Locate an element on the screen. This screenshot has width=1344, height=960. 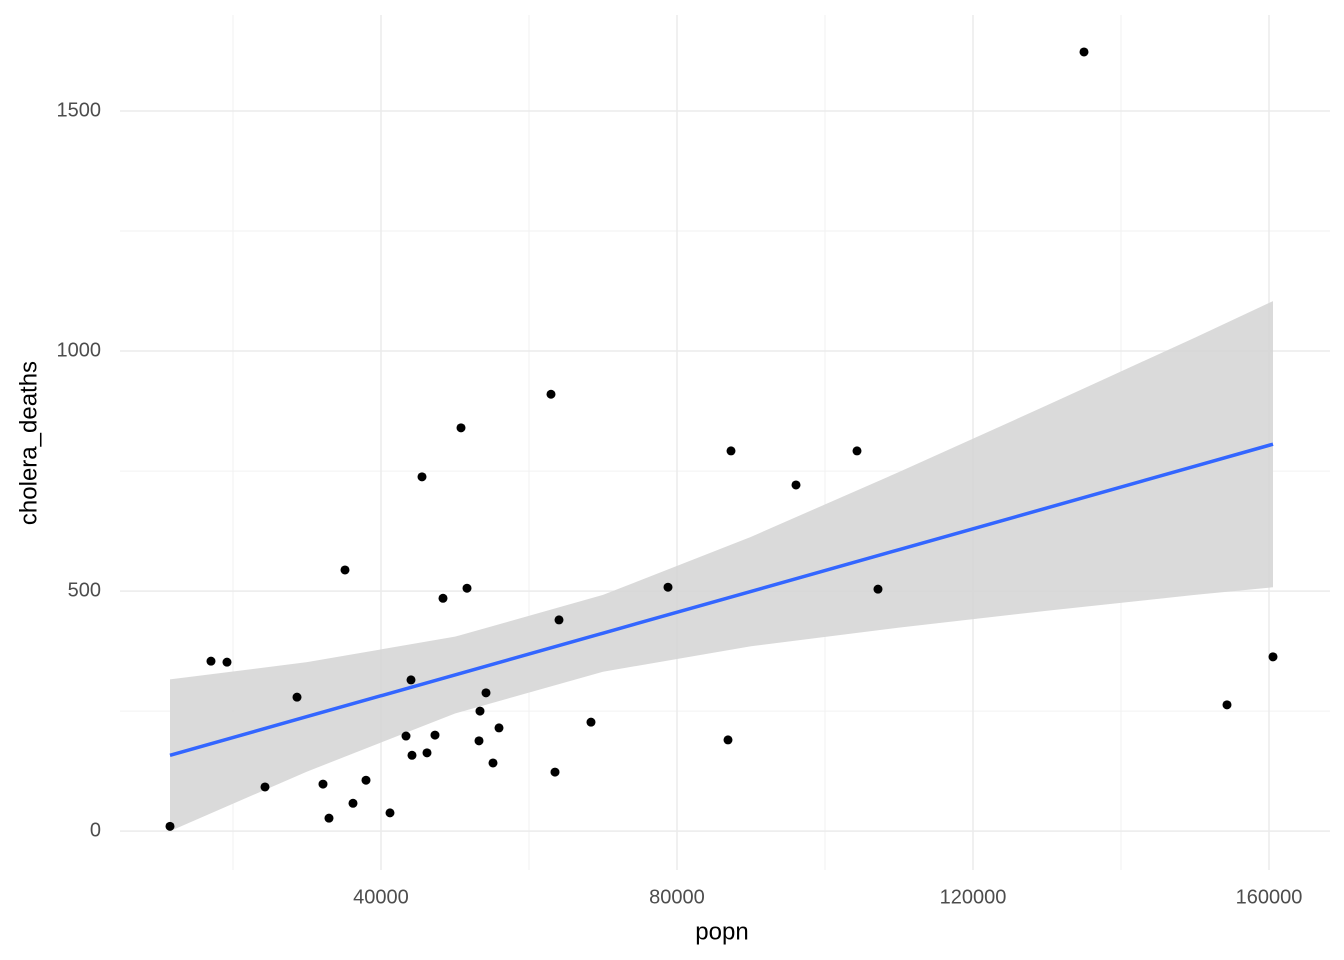
x-axis-title: popn is located at coordinates (721, 931).